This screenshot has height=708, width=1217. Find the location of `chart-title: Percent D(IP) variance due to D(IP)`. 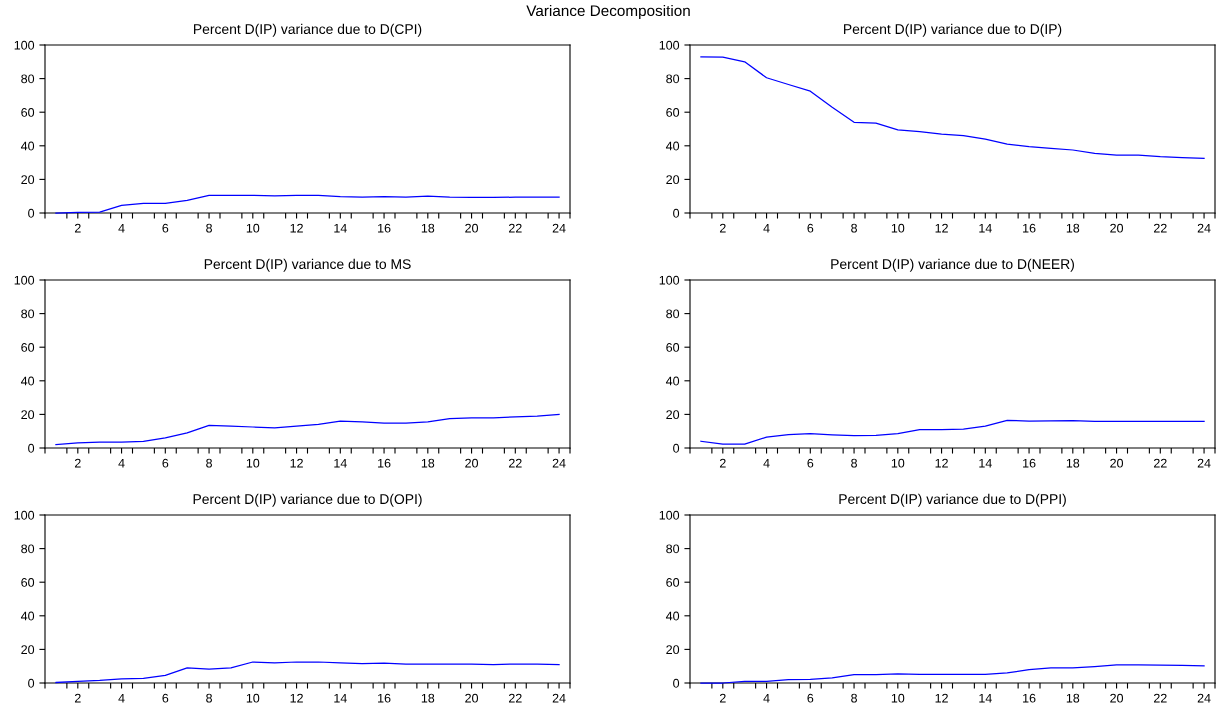

chart-title: Percent D(IP) variance due to D(IP) is located at coordinates (953, 30).